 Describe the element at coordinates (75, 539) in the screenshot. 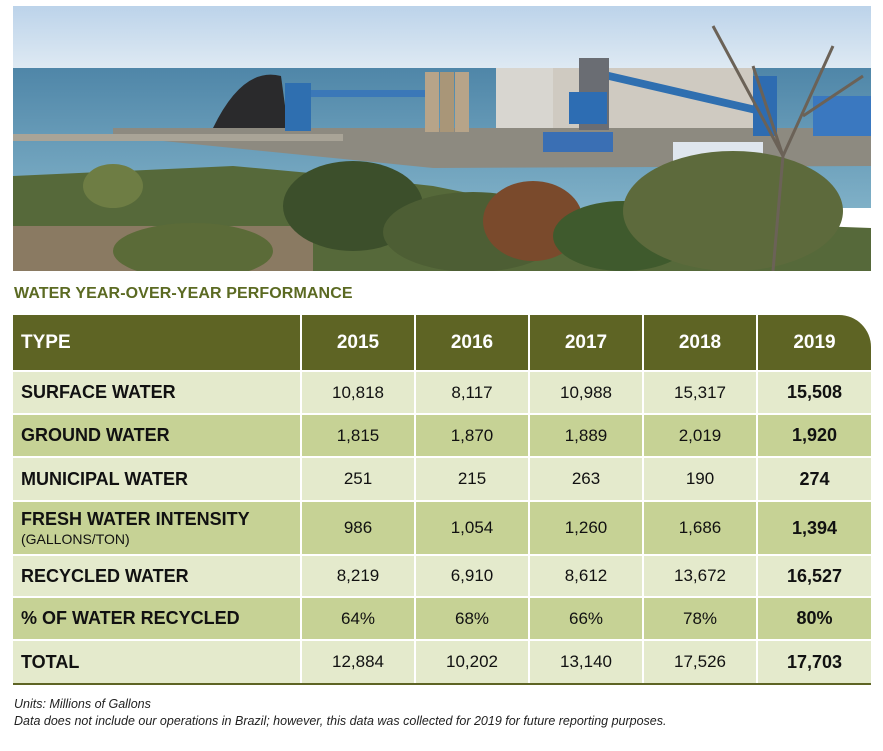

I see `row-sublabel: (GALLONS/TON)` at that location.